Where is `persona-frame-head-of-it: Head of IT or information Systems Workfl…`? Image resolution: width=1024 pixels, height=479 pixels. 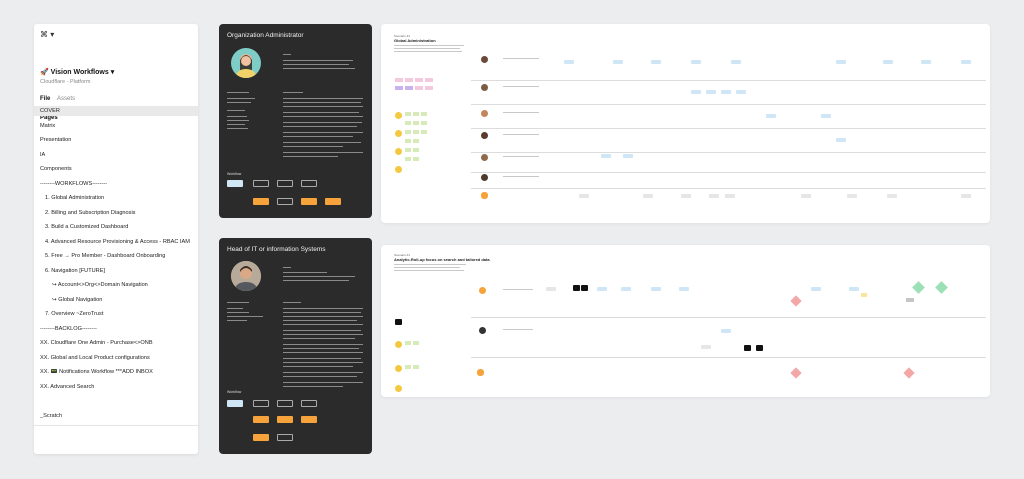 persona-frame-head-of-it: Head of IT or information Systems Workfl… is located at coordinates (295, 346).